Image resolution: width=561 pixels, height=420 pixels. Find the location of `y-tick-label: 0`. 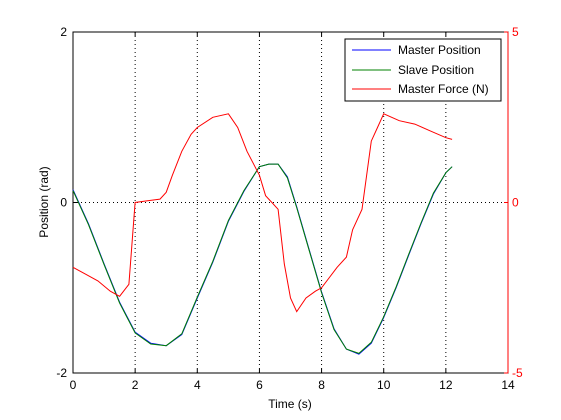

y-tick-label: 0 is located at coordinates (63, 203).